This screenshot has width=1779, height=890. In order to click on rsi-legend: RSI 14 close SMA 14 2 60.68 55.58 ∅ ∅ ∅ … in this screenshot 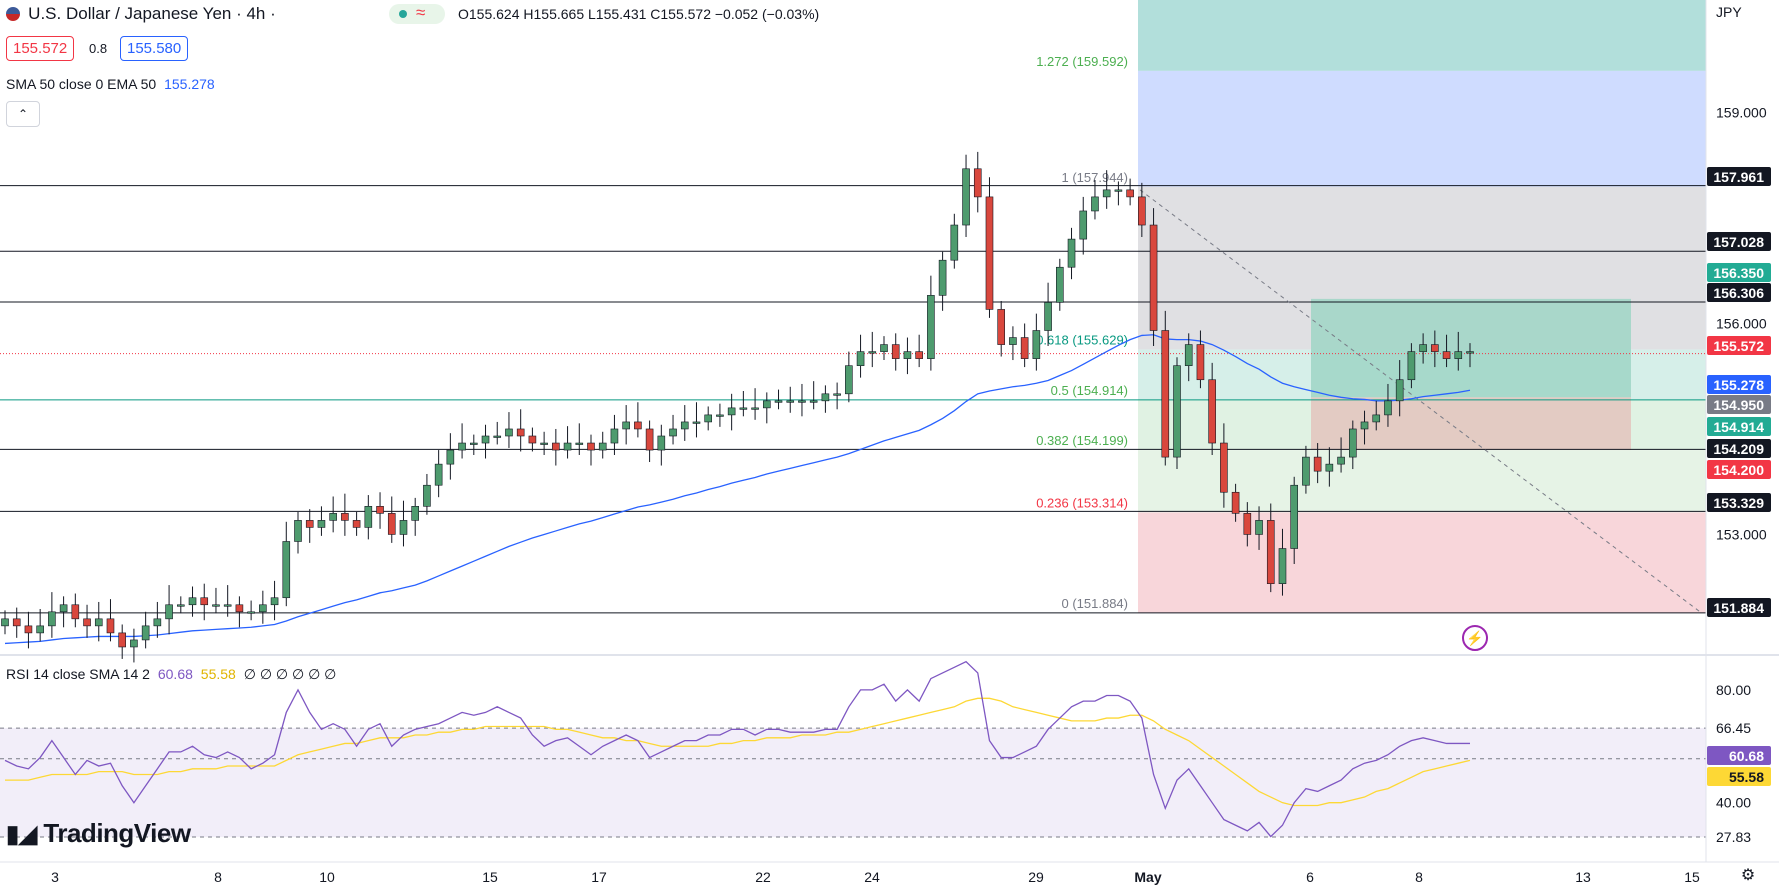, I will do `click(171, 674)`.